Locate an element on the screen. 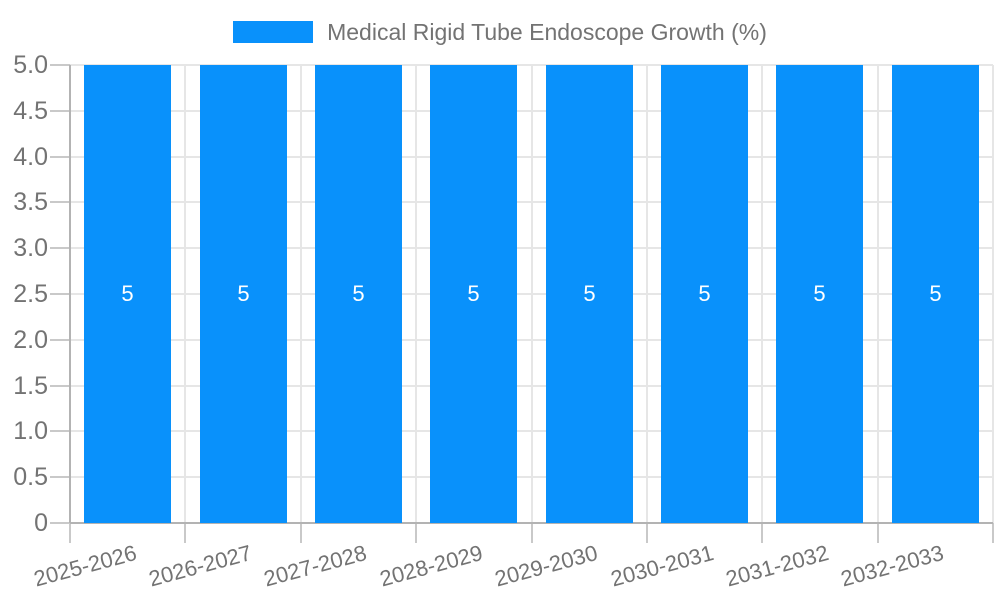  y-axis-line is located at coordinates (70, 294).